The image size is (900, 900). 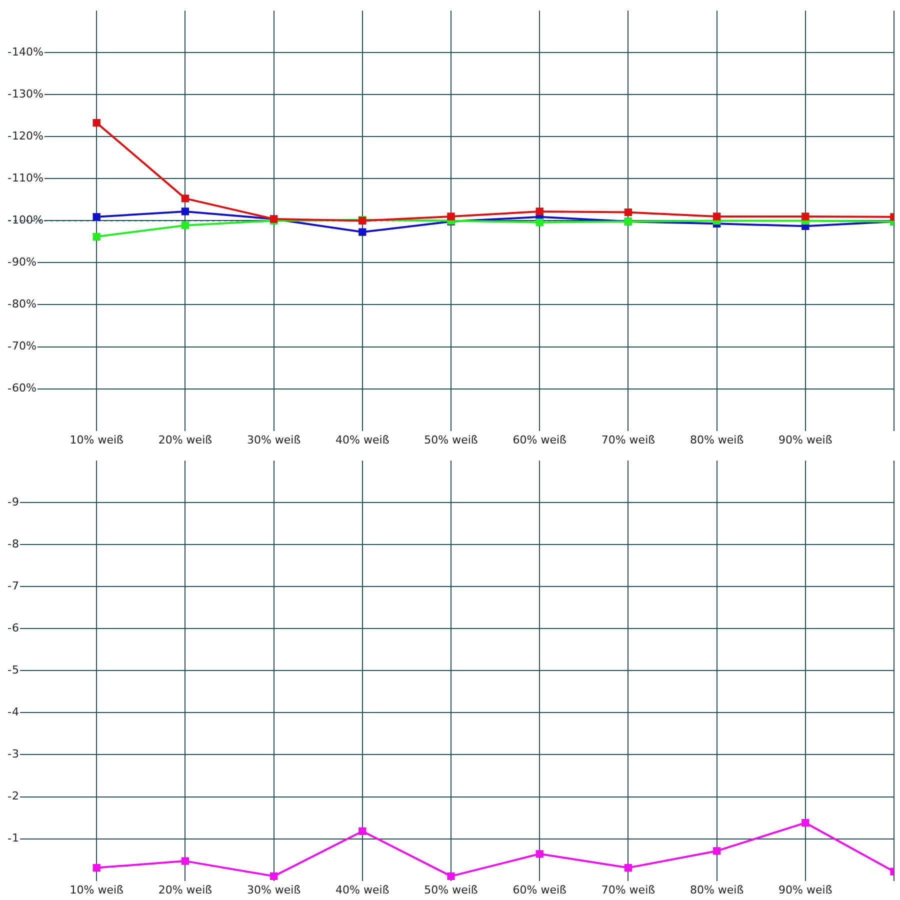 What do you see at coordinates (28, 220) in the screenshot?
I see `y-tick-label: 100%` at bounding box center [28, 220].